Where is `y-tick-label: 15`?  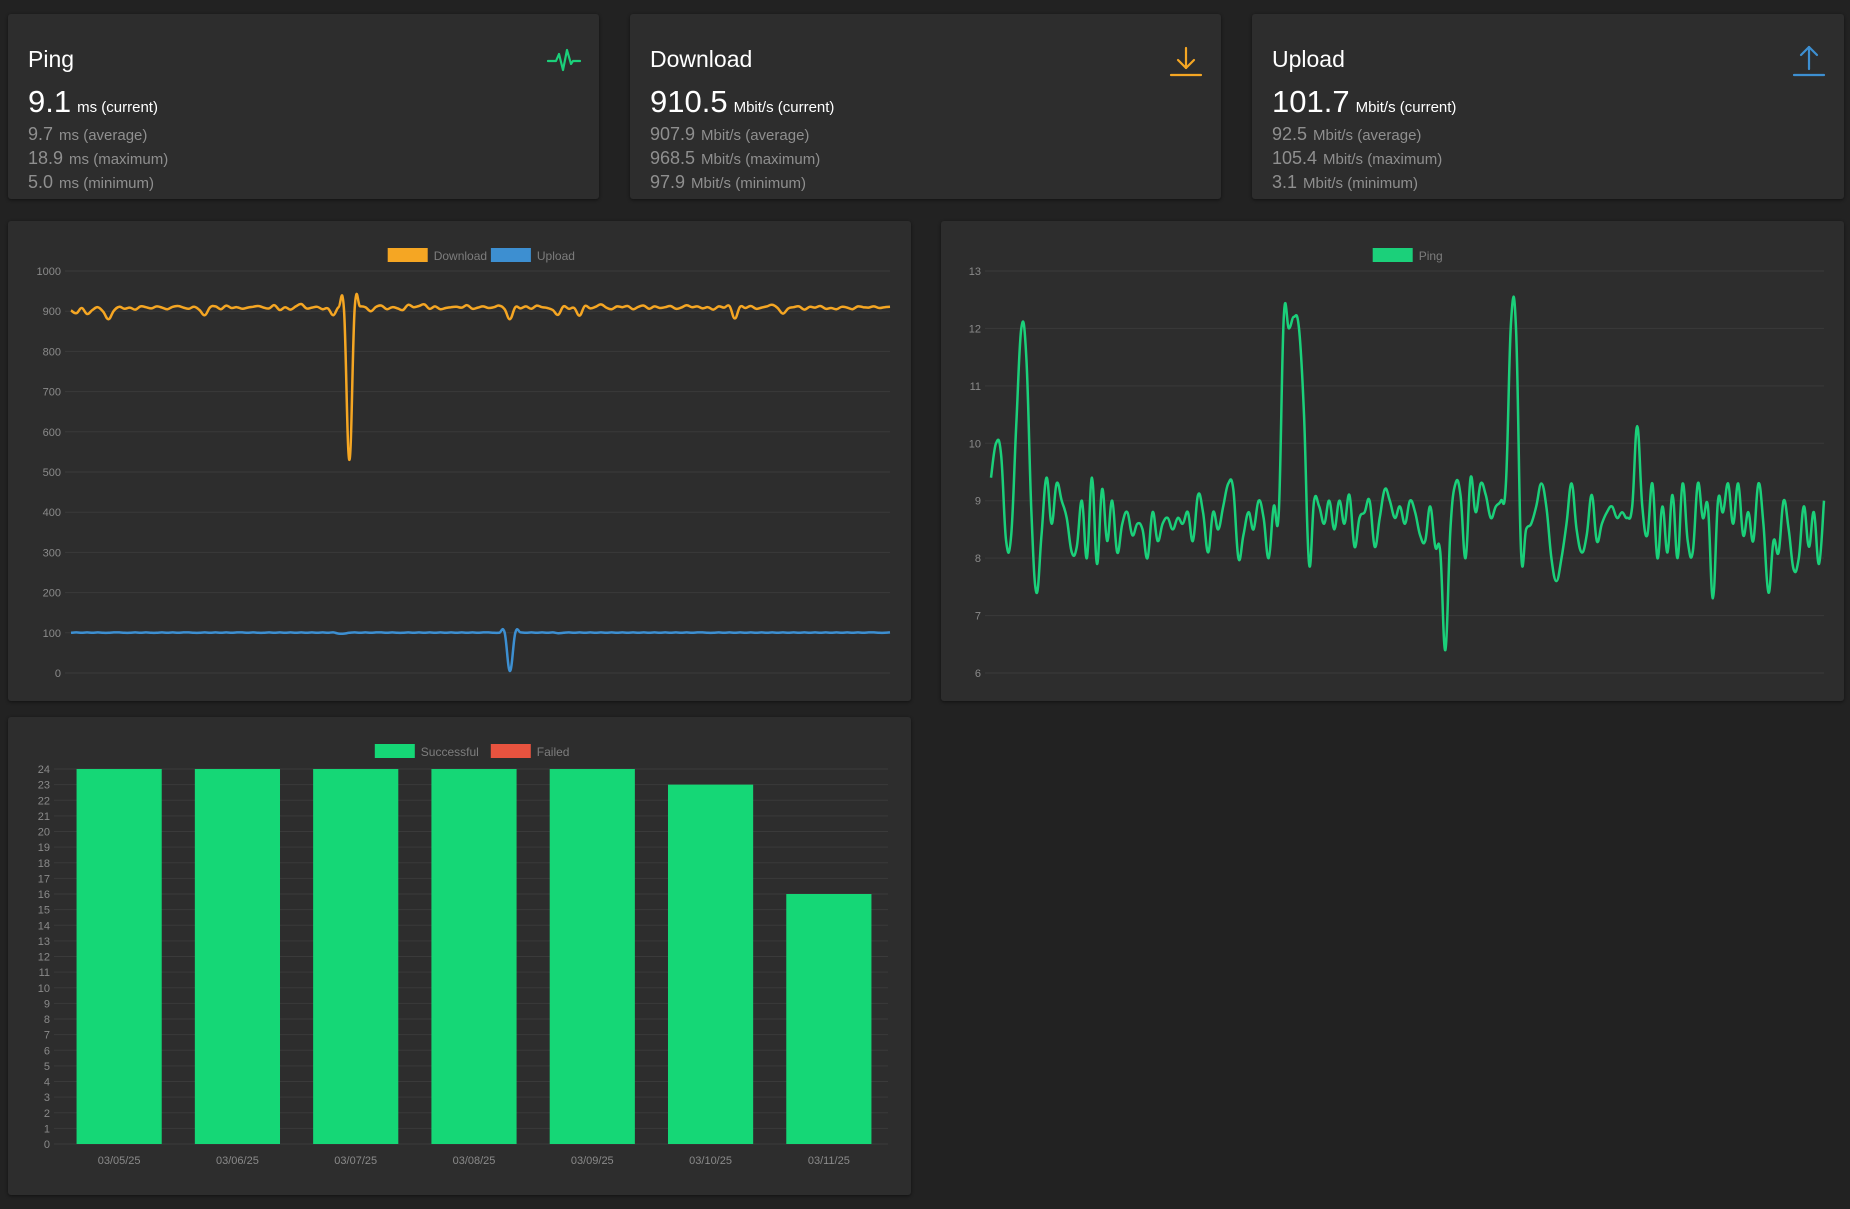 y-tick-label: 15 is located at coordinates (44, 911).